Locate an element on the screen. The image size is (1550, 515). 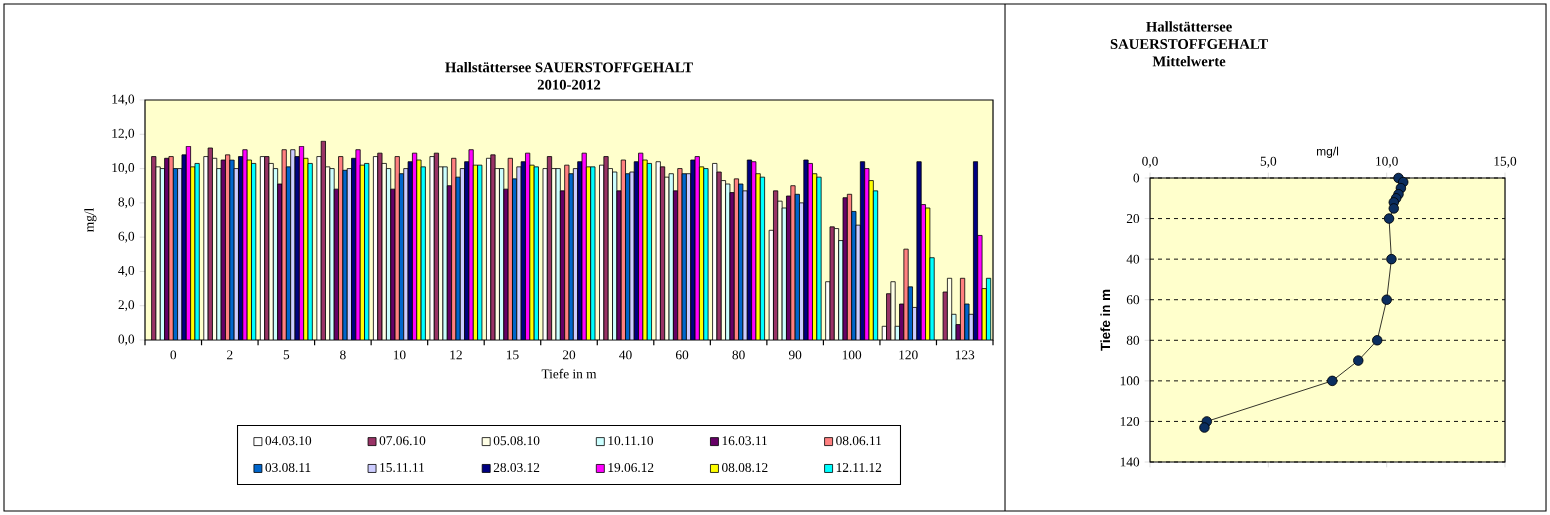
y-tick-label: 2,0 is located at coordinates (126, 306).